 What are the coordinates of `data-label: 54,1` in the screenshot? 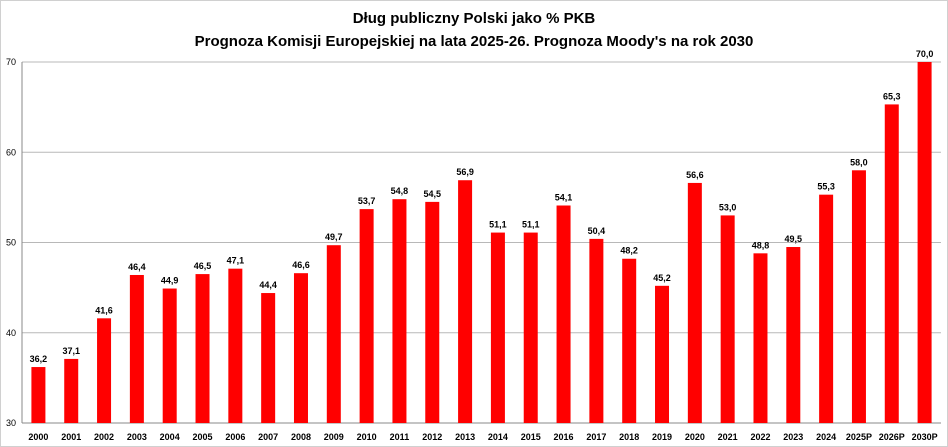 It's located at (564, 197).